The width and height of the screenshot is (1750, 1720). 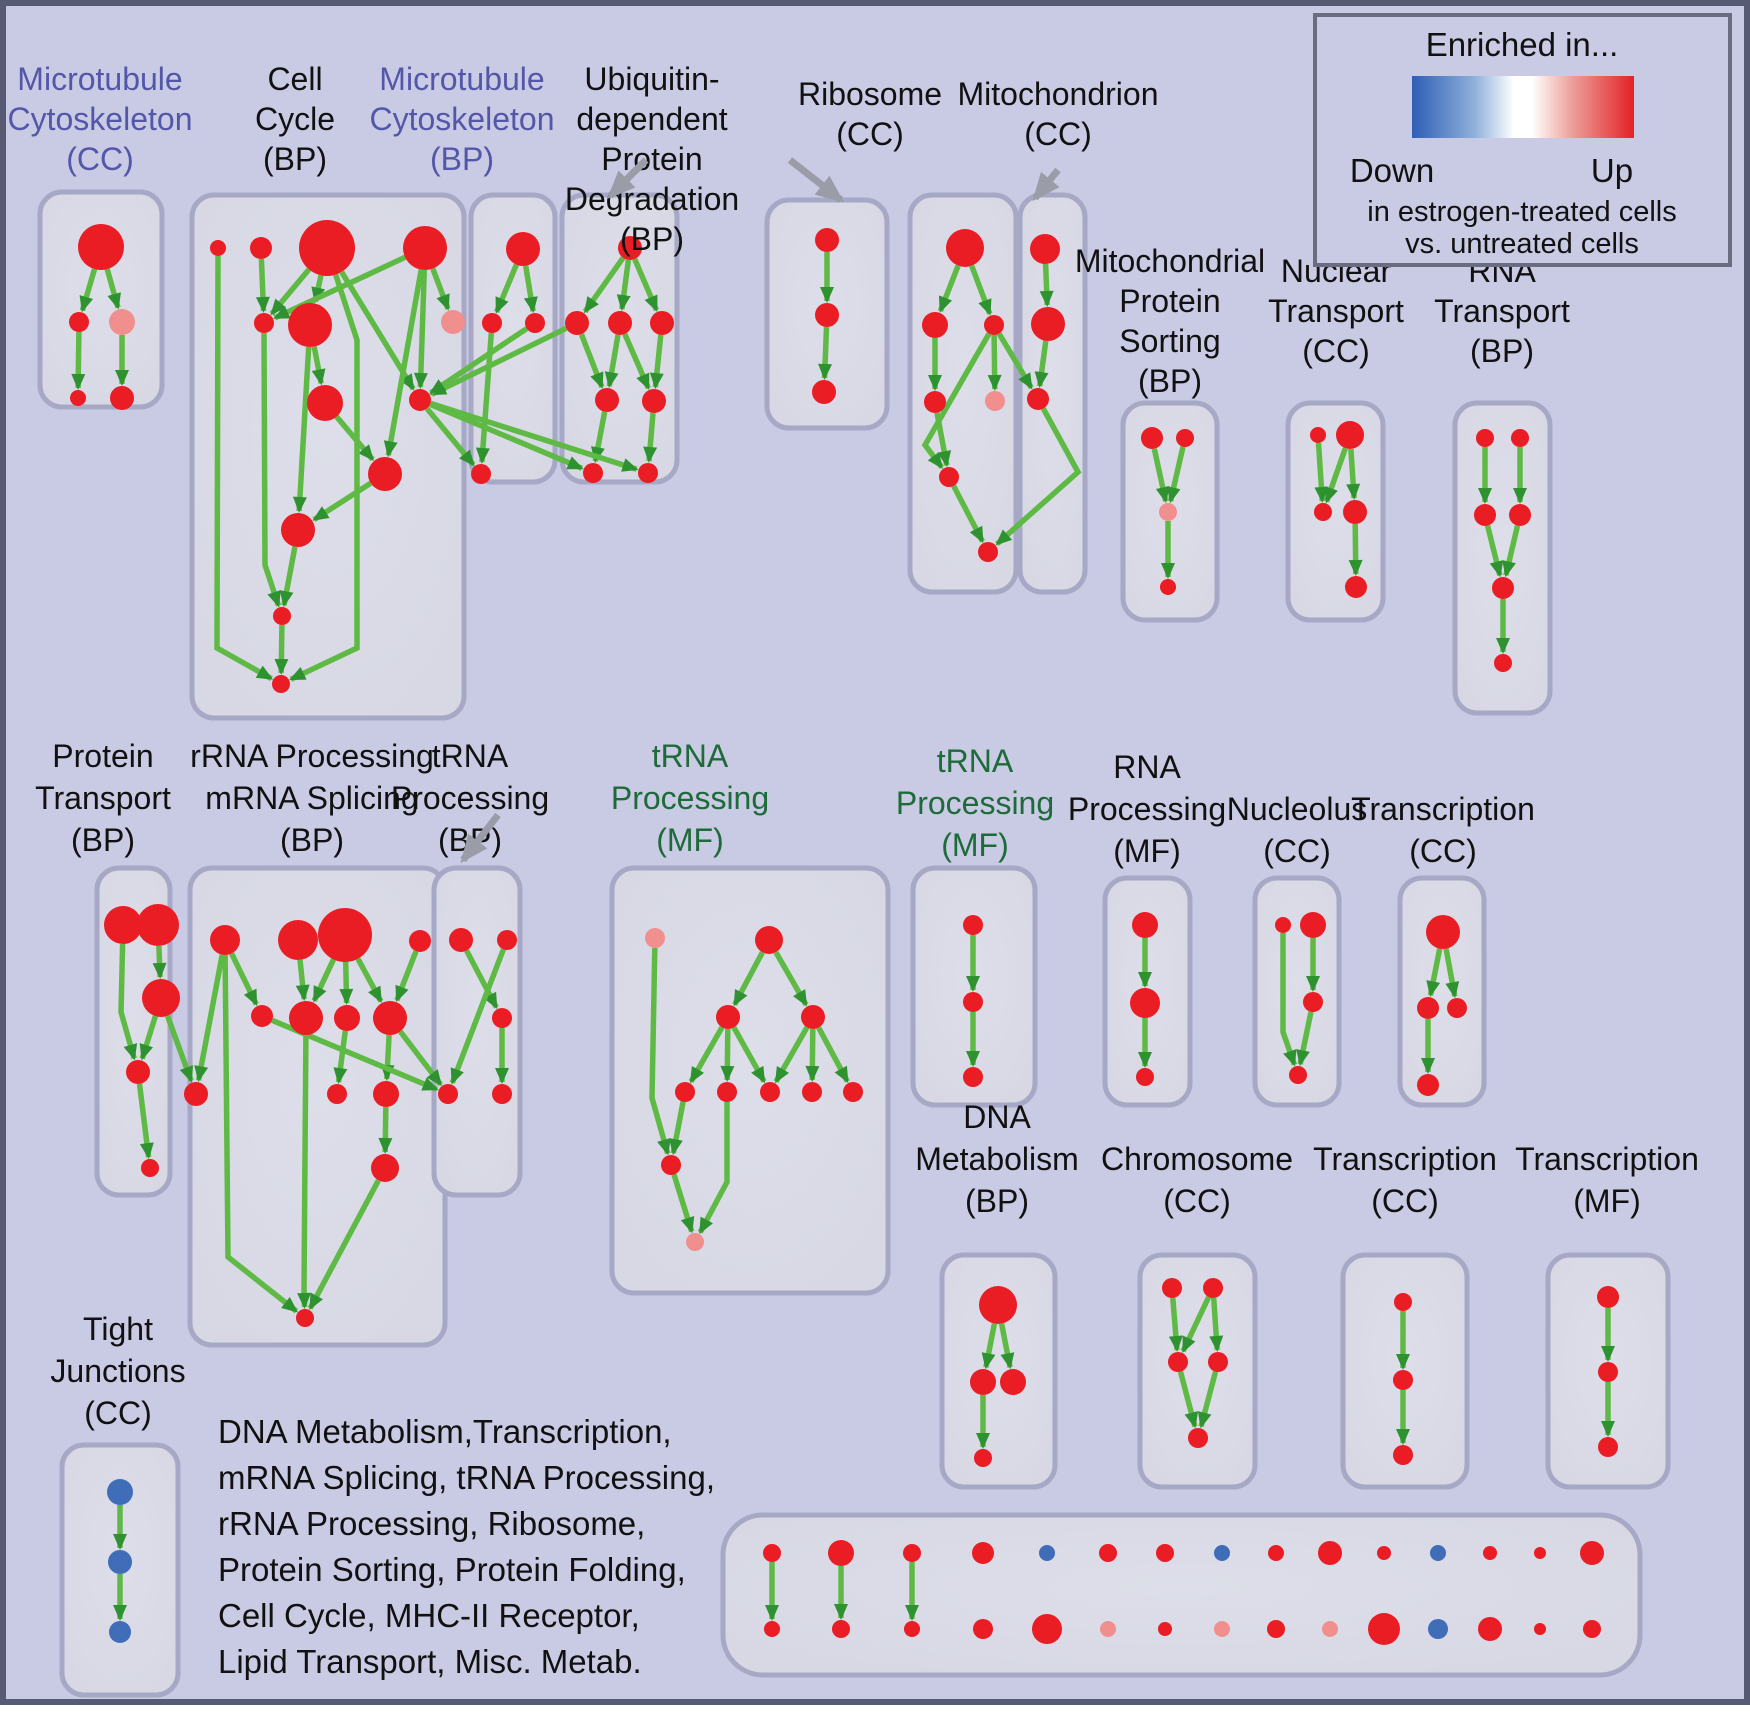 I want to click on trna-processing-mf-small-node-n3, so click(x=973, y=1077).